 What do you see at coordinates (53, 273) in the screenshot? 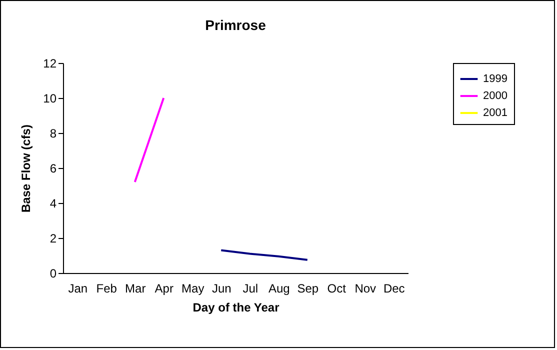
I see `y-tick-label: 0` at bounding box center [53, 273].